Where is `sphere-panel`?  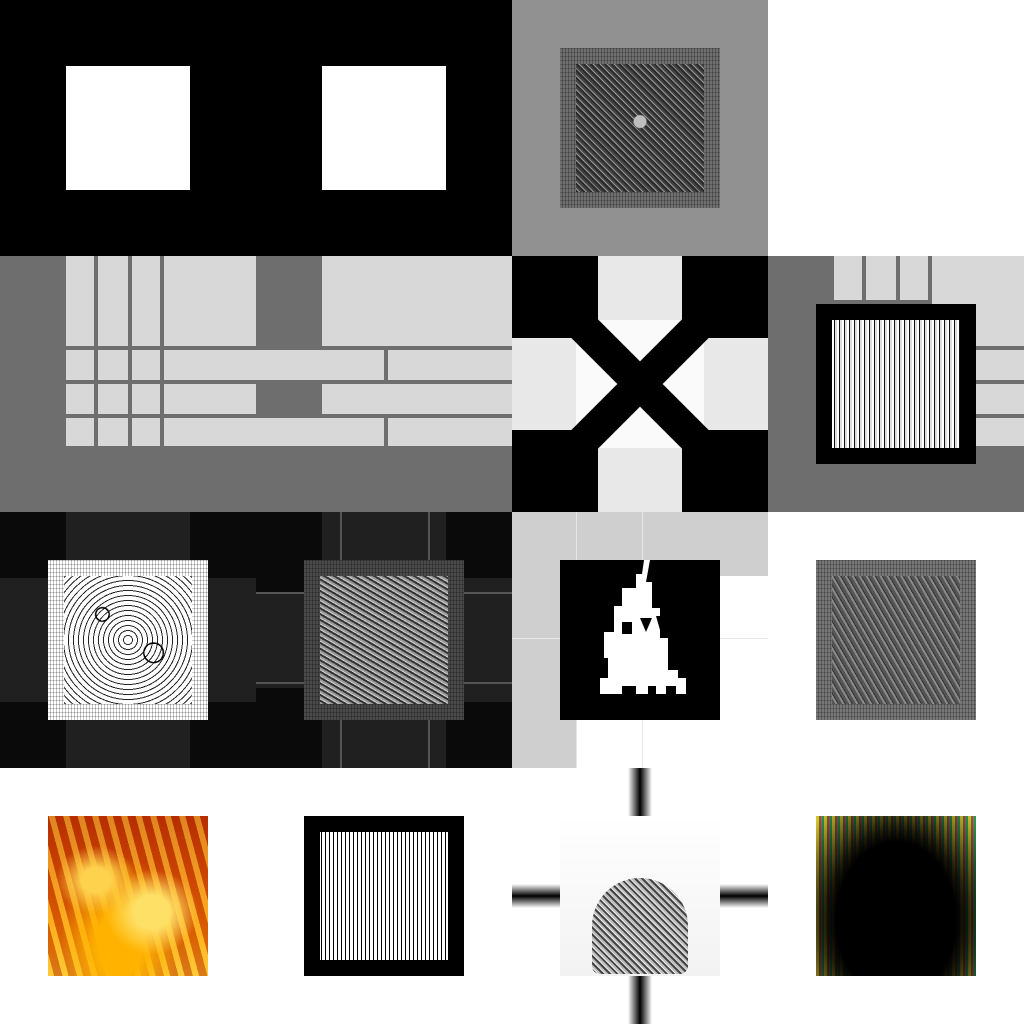 sphere-panel is located at coordinates (640, 896).